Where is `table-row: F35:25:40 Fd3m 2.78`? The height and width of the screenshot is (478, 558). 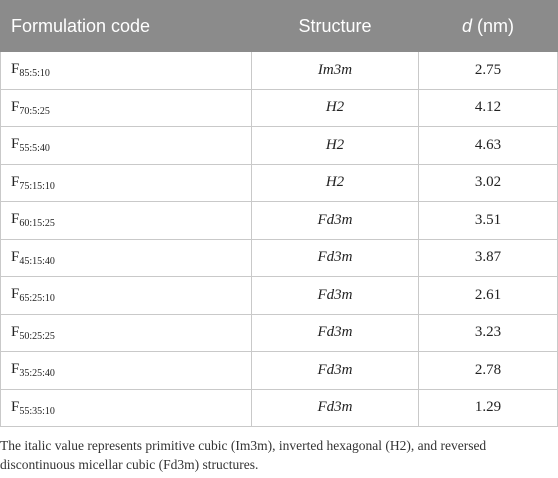 table-row: F35:25:40 Fd3m 2.78 is located at coordinates (279, 370).